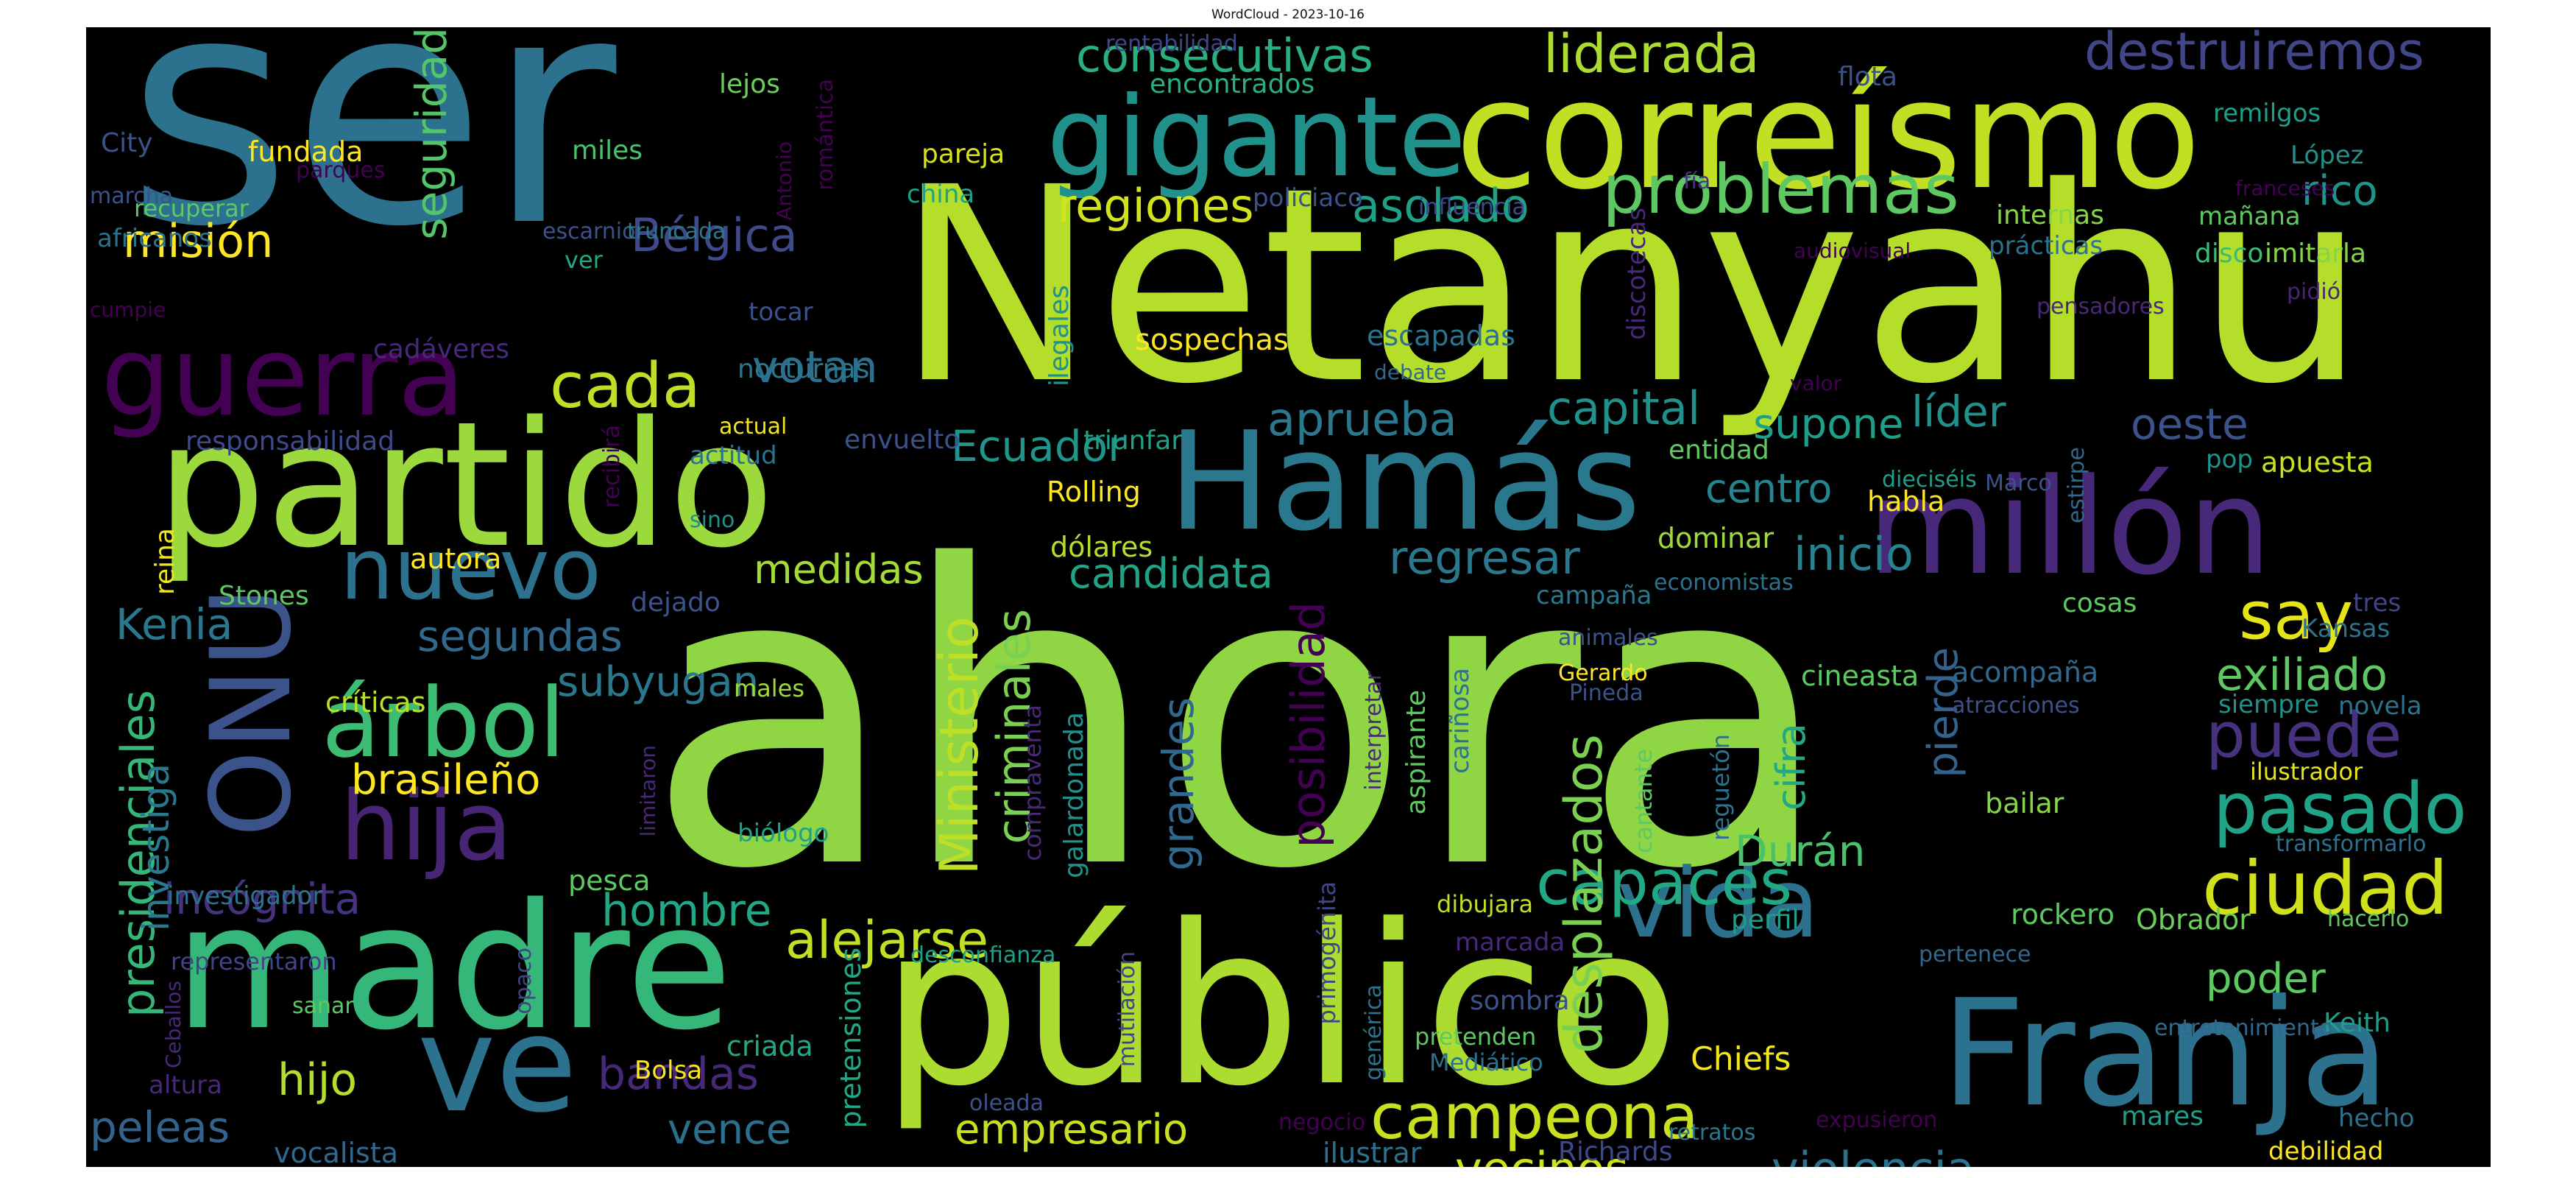 This screenshot has width=2576, height=1178. What do you see at coordinates (283, 377) in the screenshot?
I see `word-guerra: guerra` at bounding box center [283, 377].